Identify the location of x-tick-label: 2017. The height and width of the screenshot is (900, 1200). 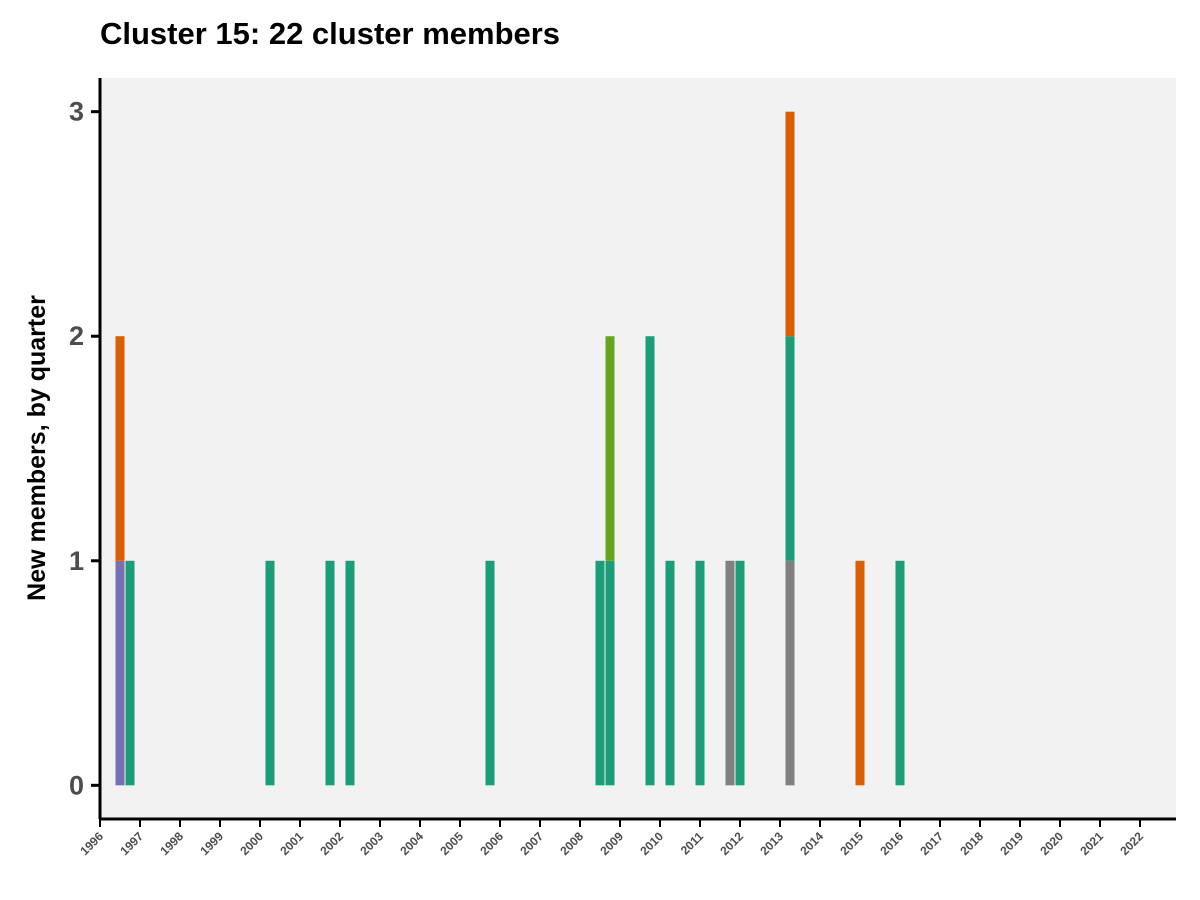
(931, 843).